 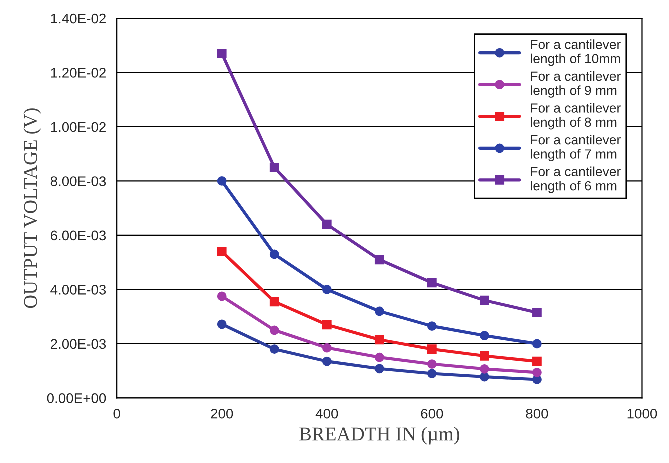 I want to click on y-axis-title: OUTPUT VOLTAGE (V), so click(x=33, y=208).